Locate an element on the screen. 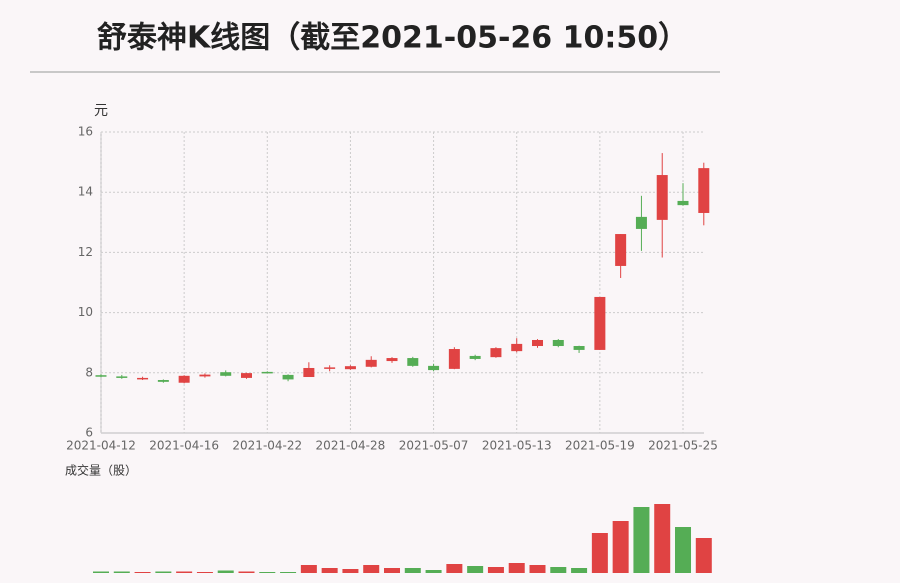 The width and height of the screenshot is (900, 583). volume-label: 成交量（股） is located at coordinates (101, 470).